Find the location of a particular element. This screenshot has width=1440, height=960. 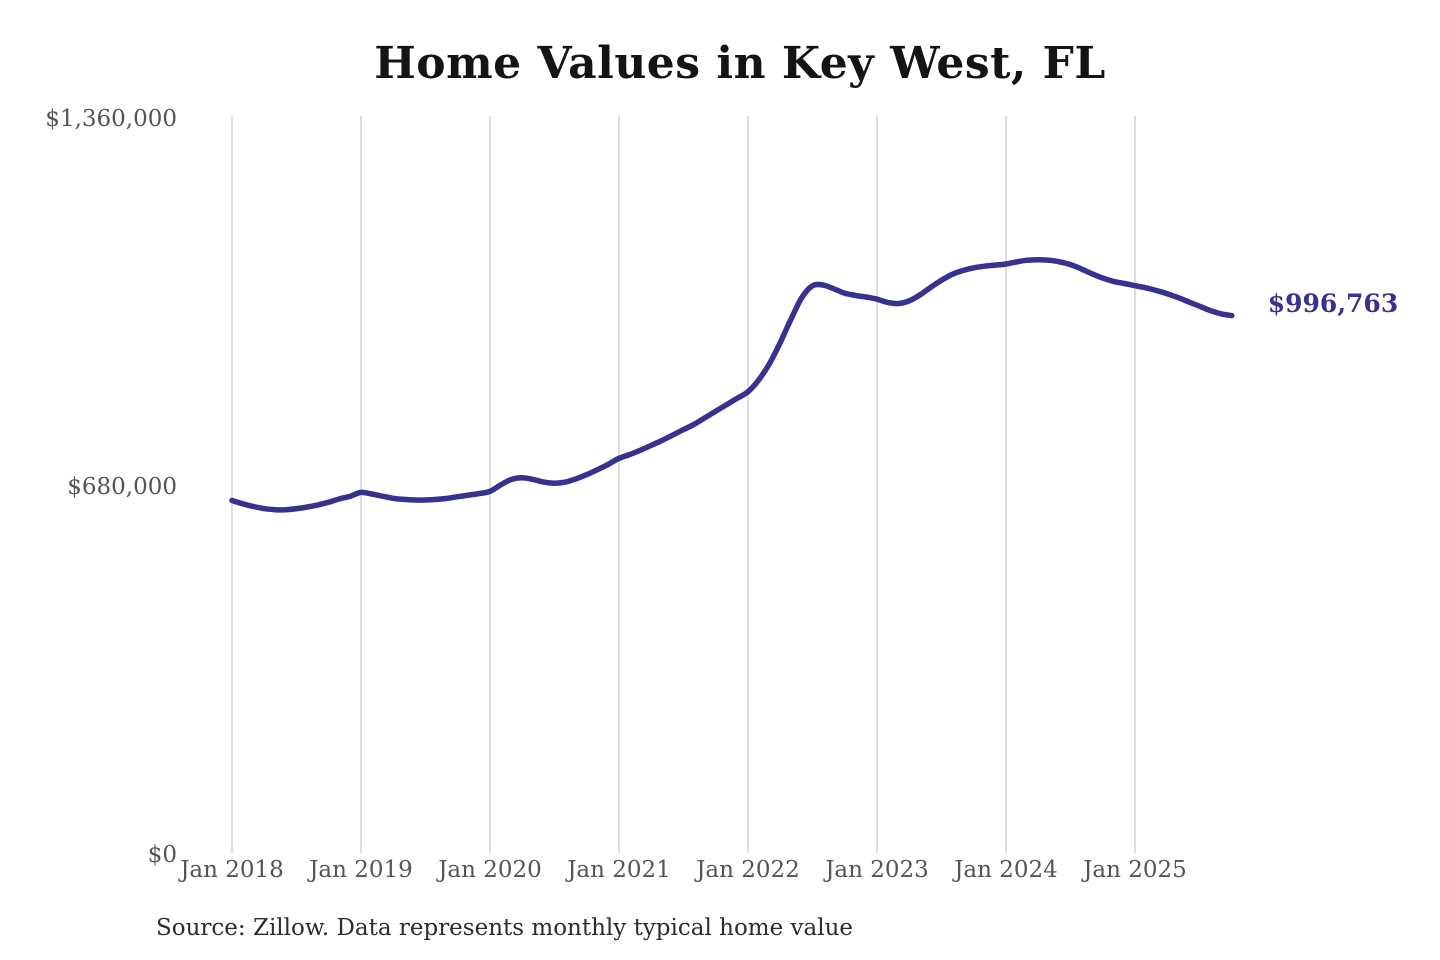

y-tick-label: $680,000 is located at coordinates (122, 487).